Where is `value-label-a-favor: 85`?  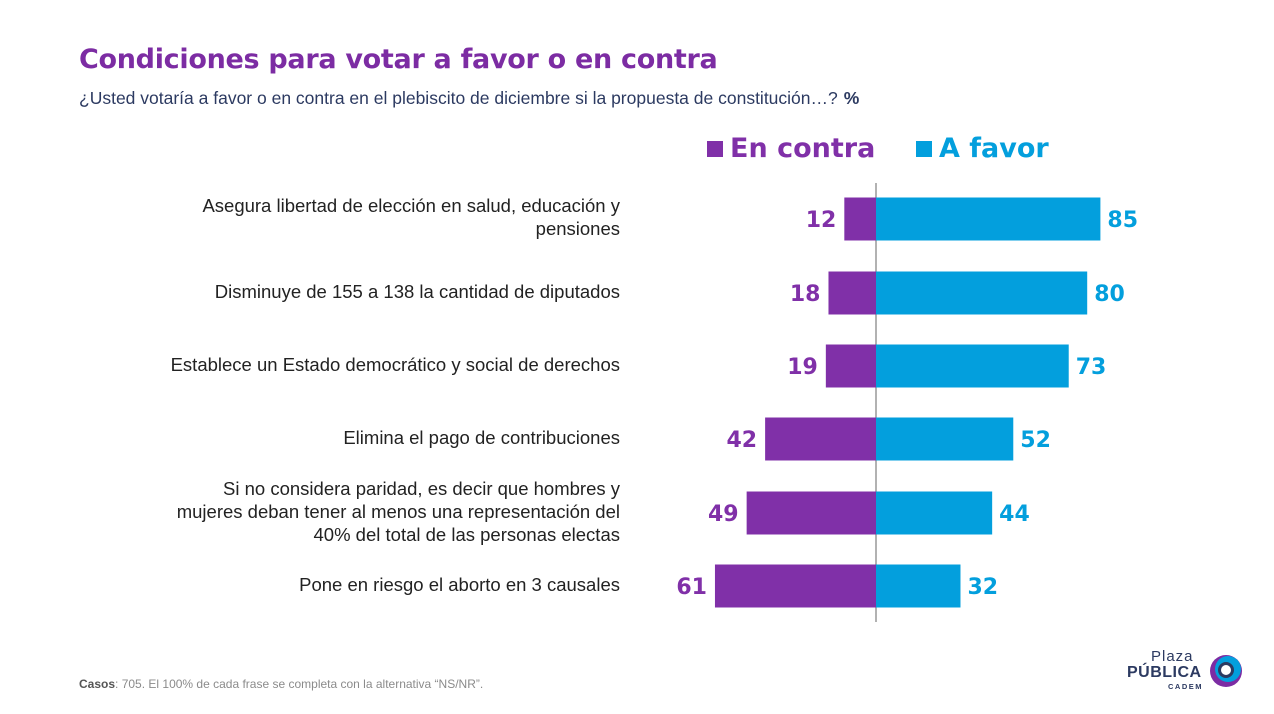 value-label-a-favor: 85 is located at coordinates (1122, 220).